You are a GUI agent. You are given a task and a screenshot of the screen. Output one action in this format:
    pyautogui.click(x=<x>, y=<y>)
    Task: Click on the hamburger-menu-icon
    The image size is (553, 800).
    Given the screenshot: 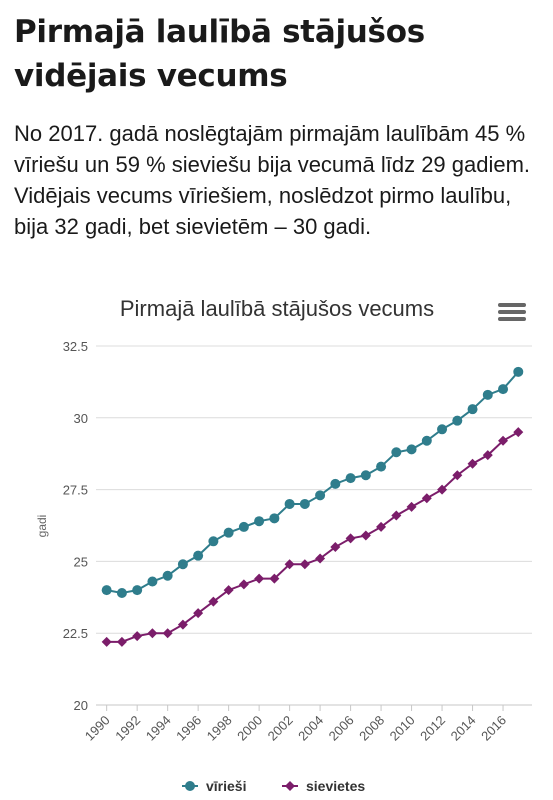 What is the action you would take?
    pyautogui.click(x=512, y=314)
    